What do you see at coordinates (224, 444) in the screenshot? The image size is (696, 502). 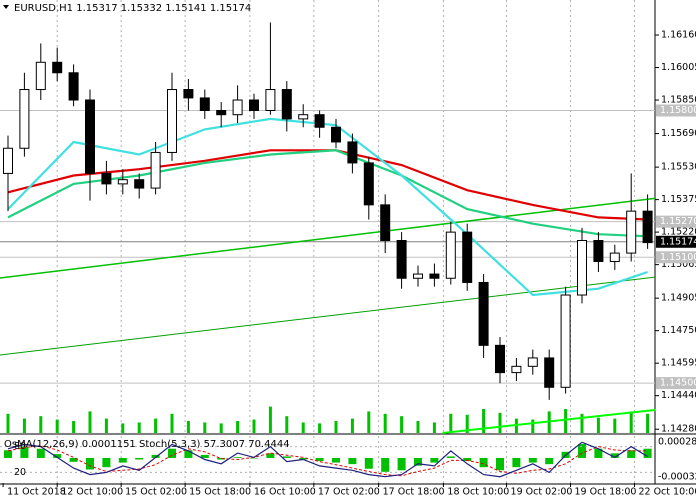 I see `stoch-value: 57.3007` at bounding box center [224, 444].